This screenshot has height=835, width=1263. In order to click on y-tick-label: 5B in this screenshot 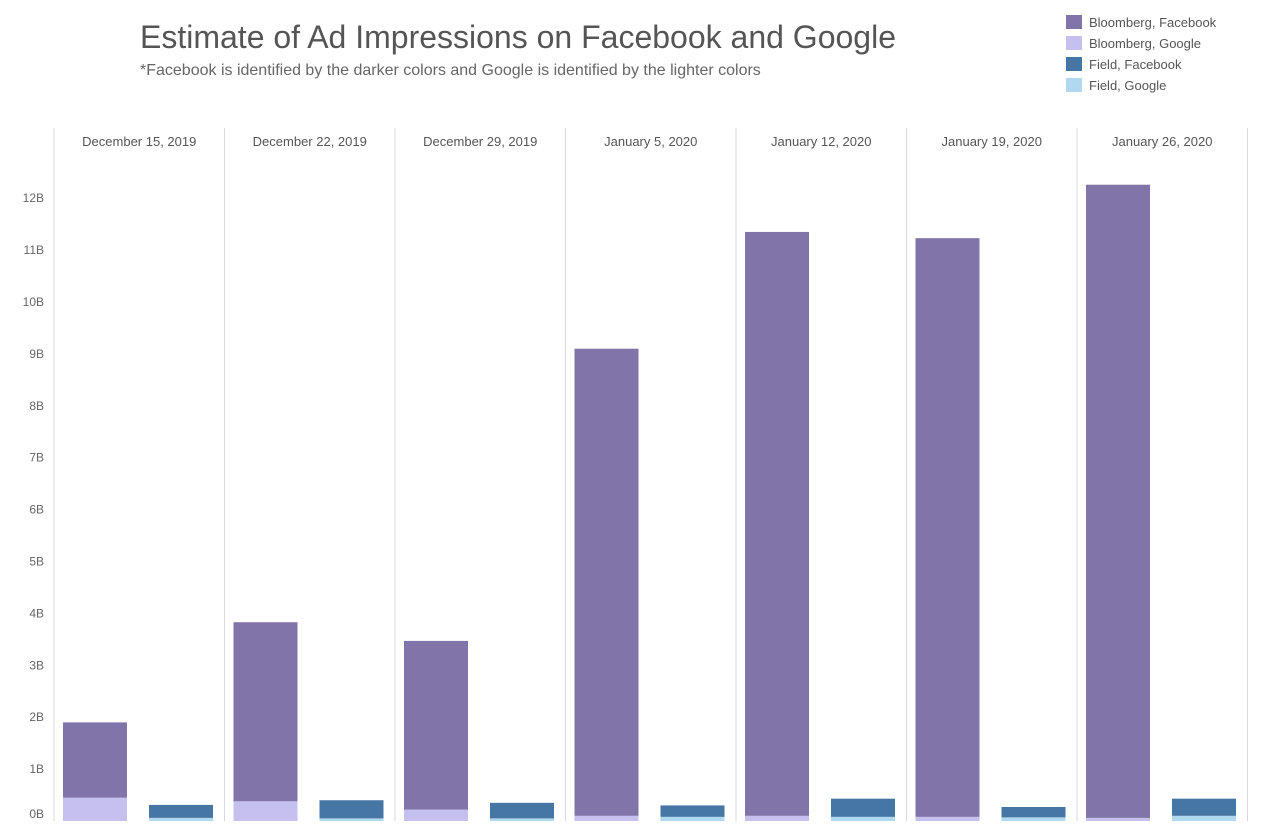, I will do `click(36, 562)`.